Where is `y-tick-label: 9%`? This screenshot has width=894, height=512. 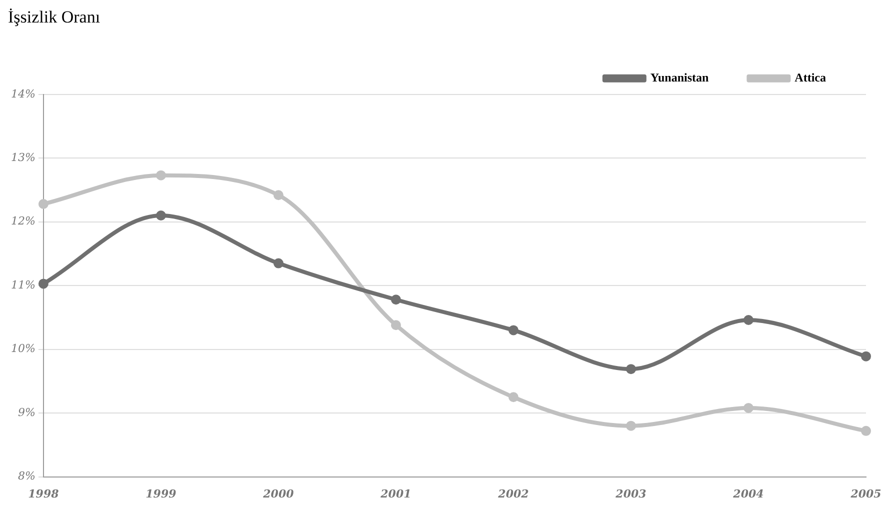 y-tick-label: 9% is located at coordinates (27, 412).